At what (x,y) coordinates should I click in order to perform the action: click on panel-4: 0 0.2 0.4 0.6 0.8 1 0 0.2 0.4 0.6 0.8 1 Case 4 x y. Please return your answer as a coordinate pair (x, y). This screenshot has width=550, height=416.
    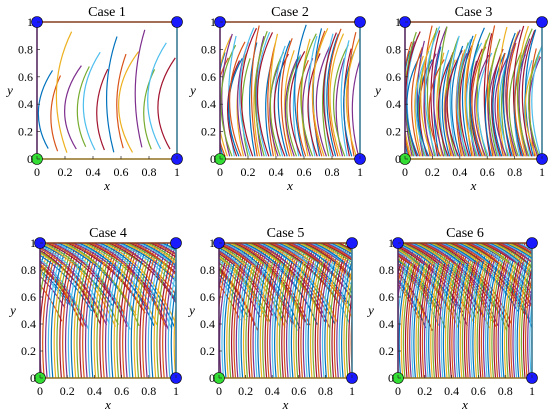
    Looking at the image, I should click on (95, 319).